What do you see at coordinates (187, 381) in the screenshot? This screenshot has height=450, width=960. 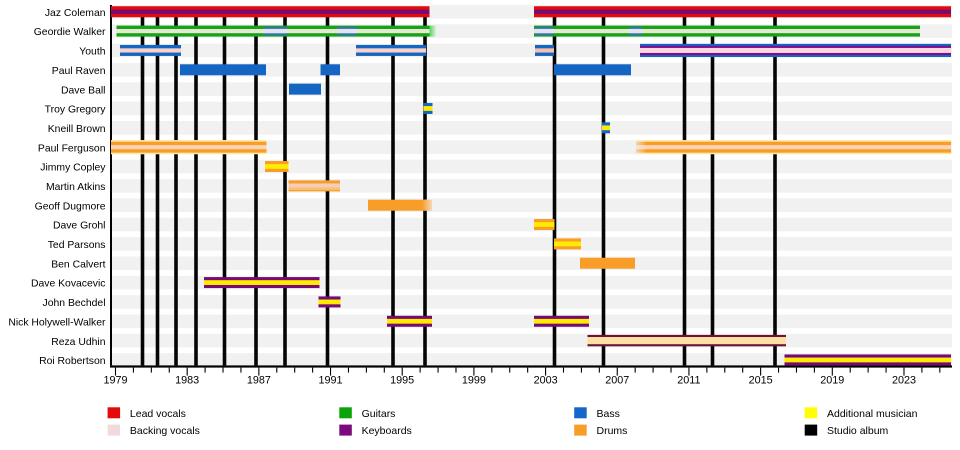 I see `svg-text: 1983` at bounding box center [187, 381].